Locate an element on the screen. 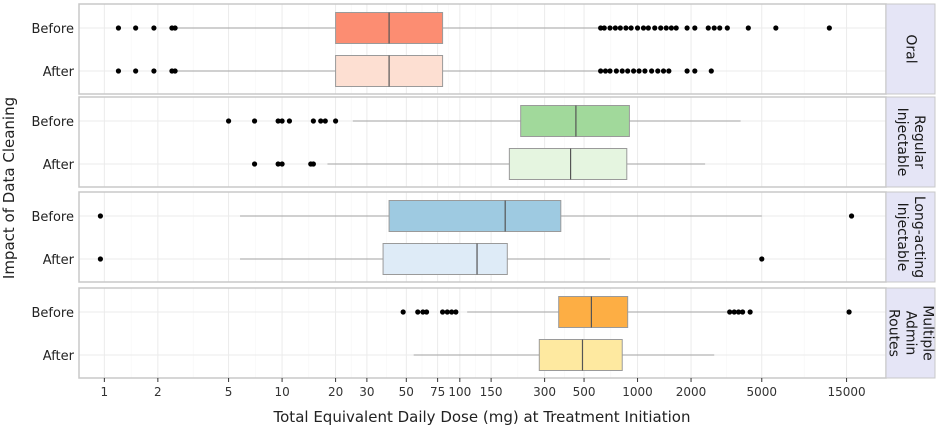  x-tick-label: 75 is located at coordinates (437, 392).